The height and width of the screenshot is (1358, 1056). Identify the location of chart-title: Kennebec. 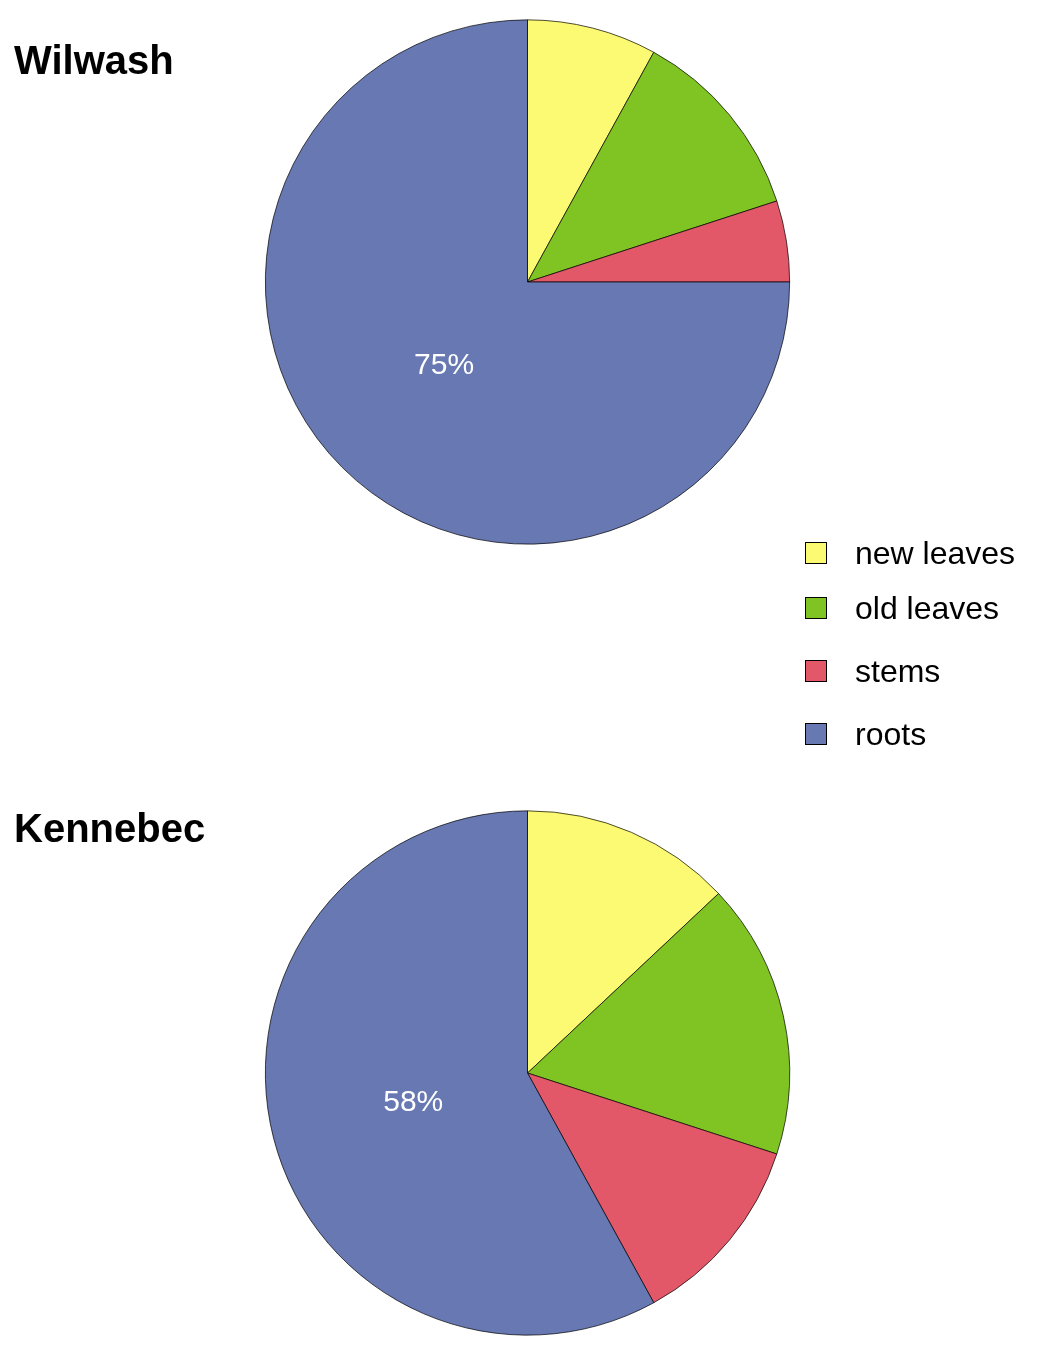
(110, 828).